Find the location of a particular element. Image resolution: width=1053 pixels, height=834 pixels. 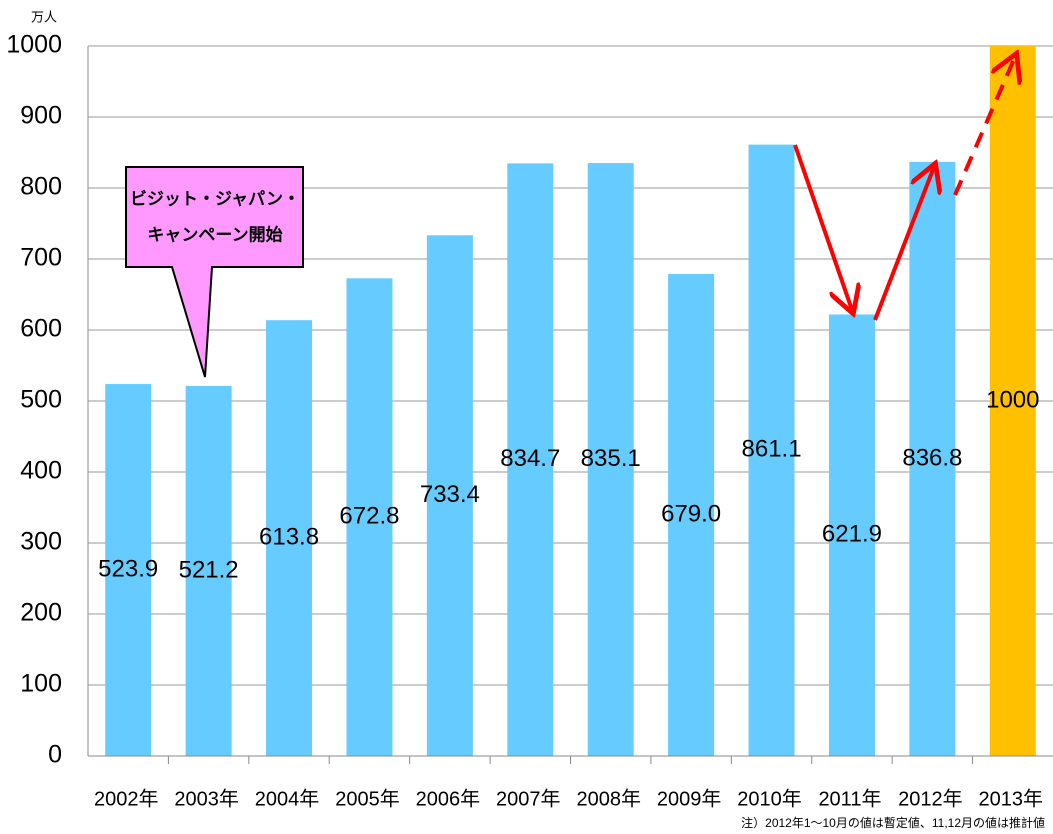

arrow-up is located at coordinates (903, 244).